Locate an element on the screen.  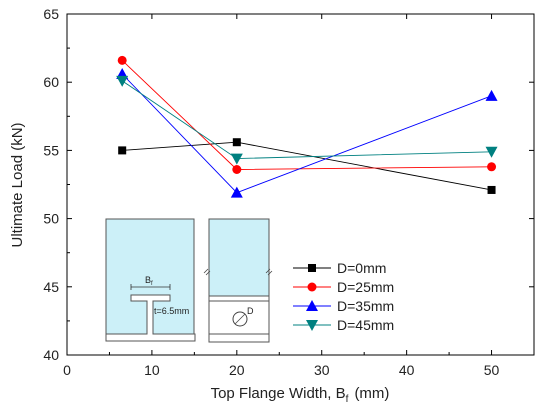
break-mark-left is located at coordinates (207, 272).